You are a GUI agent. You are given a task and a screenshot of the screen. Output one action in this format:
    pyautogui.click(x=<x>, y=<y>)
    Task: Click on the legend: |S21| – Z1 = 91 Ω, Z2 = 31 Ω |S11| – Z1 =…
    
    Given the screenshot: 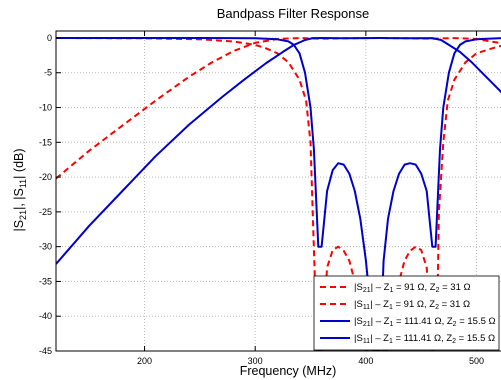 What is the action you would take?
    pyautogui.click(x=406, y=313)
    